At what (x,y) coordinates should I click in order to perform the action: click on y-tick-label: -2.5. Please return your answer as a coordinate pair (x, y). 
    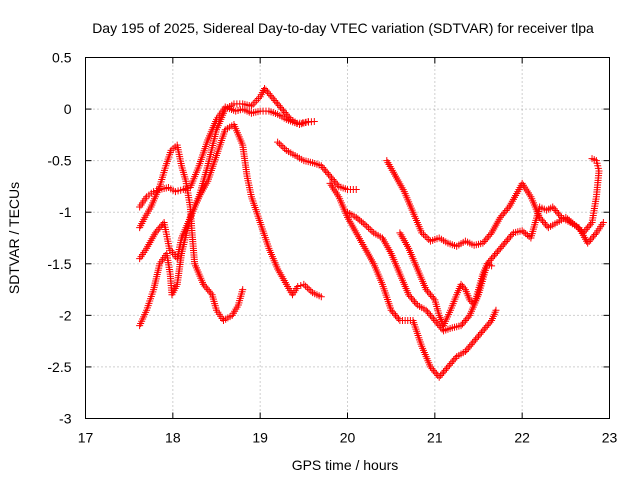
    Looking at the image, I should click on (59, 367).